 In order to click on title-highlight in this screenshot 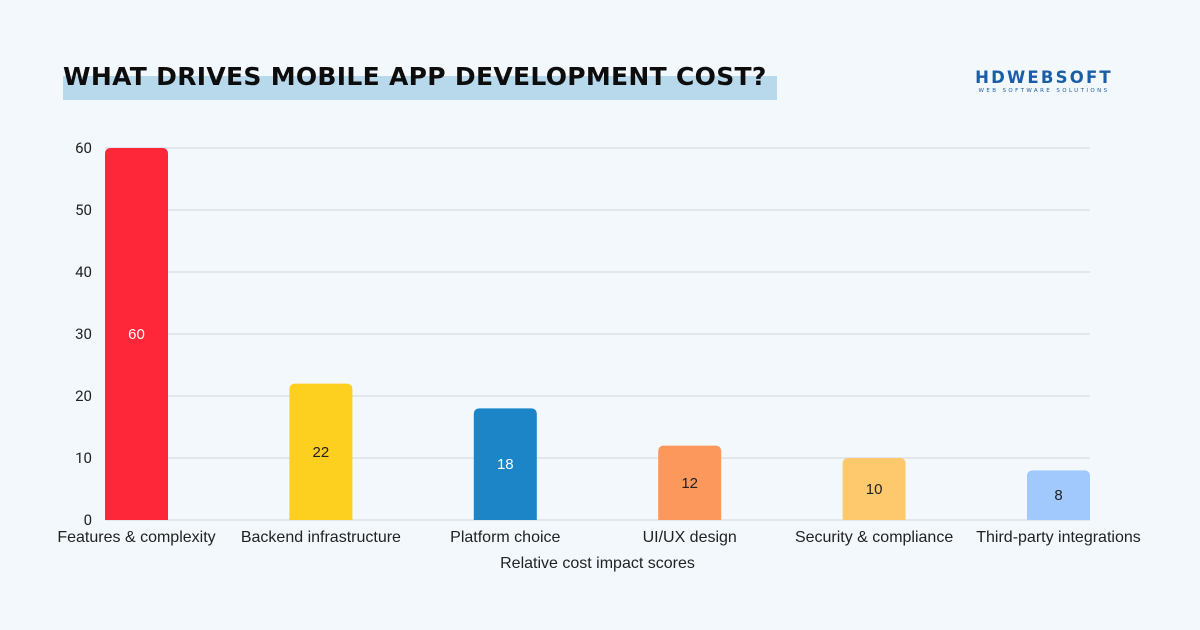, I will do `click(420, 88)`.